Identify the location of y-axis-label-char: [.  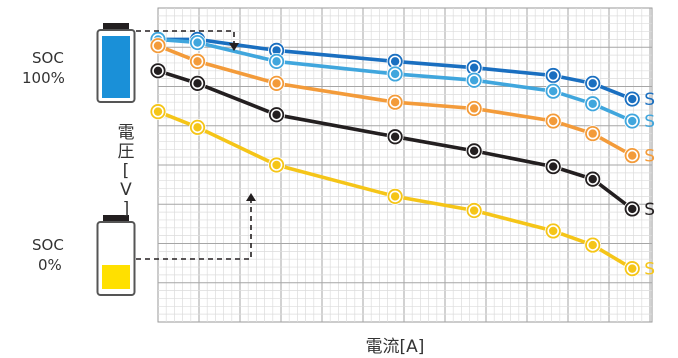
(126, 171).